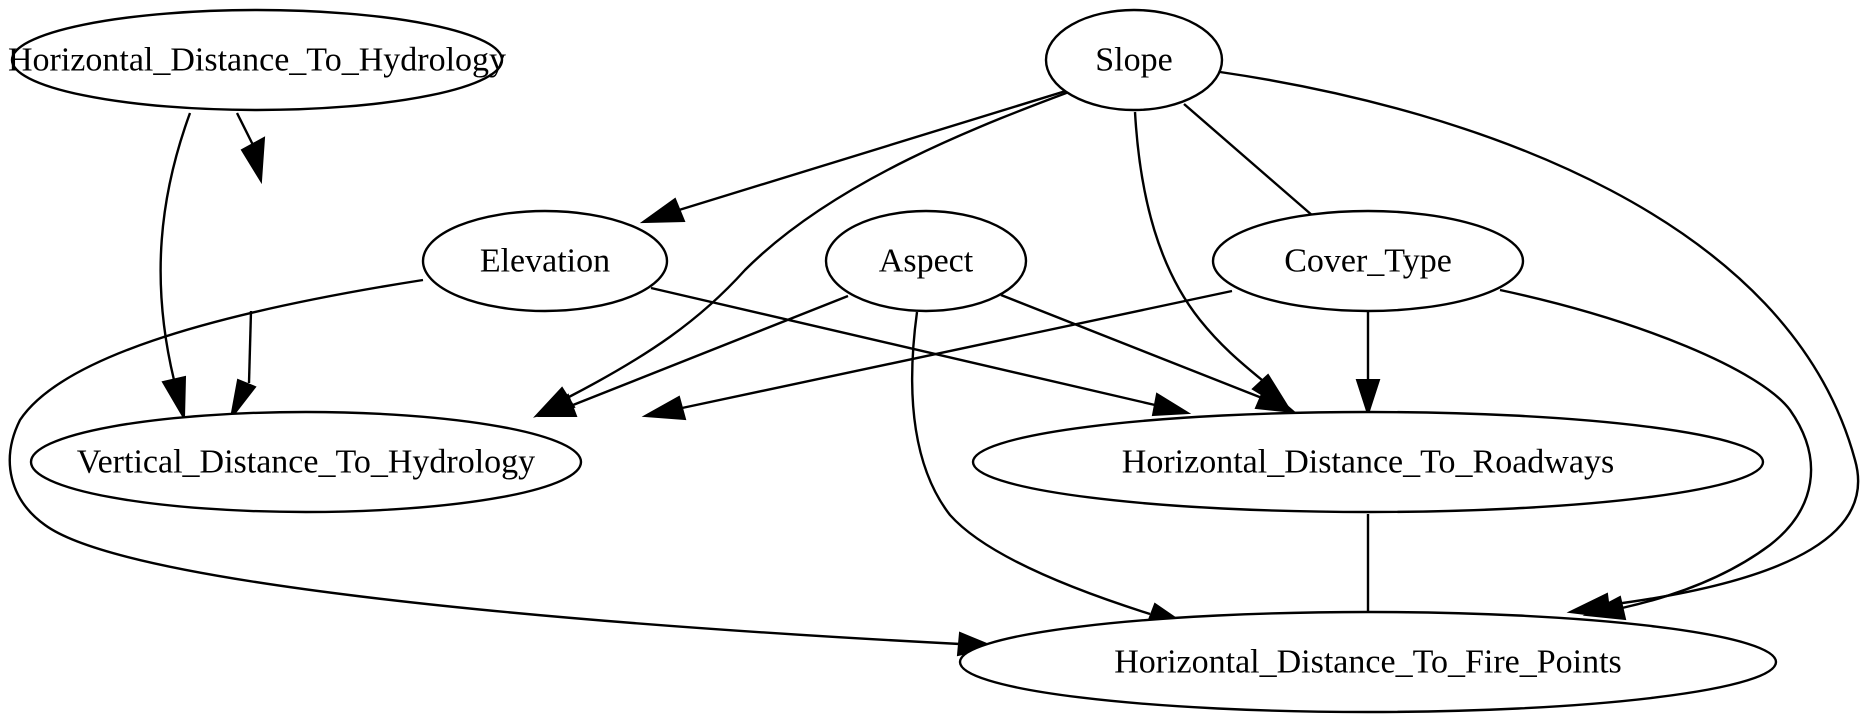  I want to click on node-horizontal-distance-to-hydrology: Horizontal_Distance_To_Hydrology, so click(257, 60).